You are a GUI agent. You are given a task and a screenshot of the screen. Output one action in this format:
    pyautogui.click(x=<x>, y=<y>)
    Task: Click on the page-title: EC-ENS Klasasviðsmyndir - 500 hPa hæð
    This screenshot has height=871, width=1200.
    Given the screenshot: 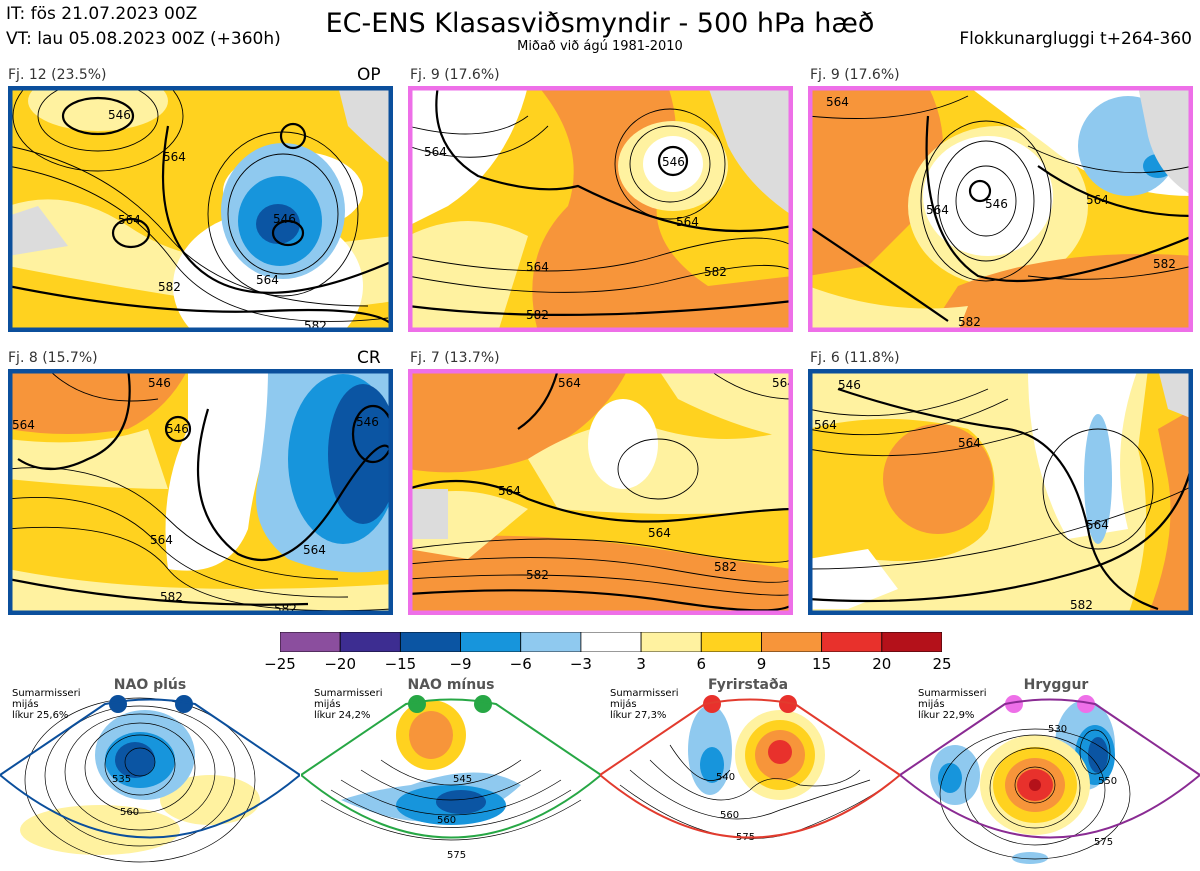 What is the action you would take?
    pyautogui.click(x=600, y=23)
    